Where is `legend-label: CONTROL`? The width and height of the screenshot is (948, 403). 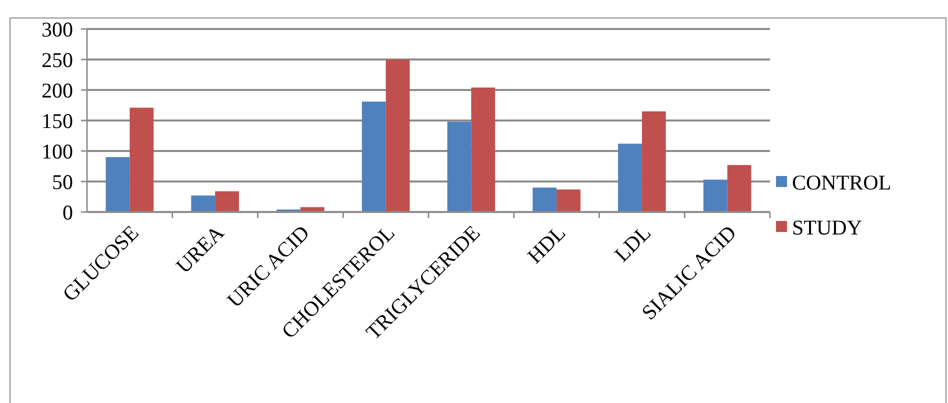
legend-label: CONTROL is located at coordinates (842, 182).